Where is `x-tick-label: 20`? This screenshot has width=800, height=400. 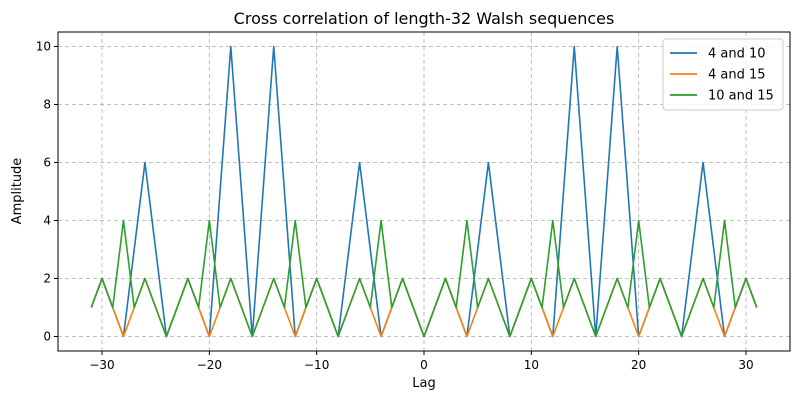
x-tick-label: 20 is located at coordinates (638, 365).